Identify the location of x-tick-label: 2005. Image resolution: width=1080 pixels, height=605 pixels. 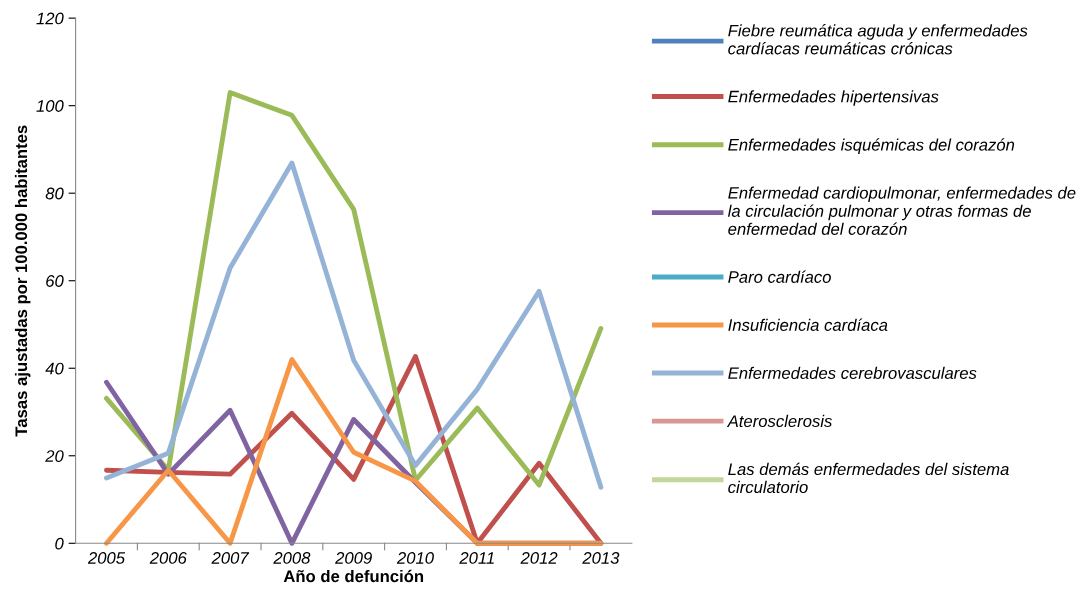
(106, 558).